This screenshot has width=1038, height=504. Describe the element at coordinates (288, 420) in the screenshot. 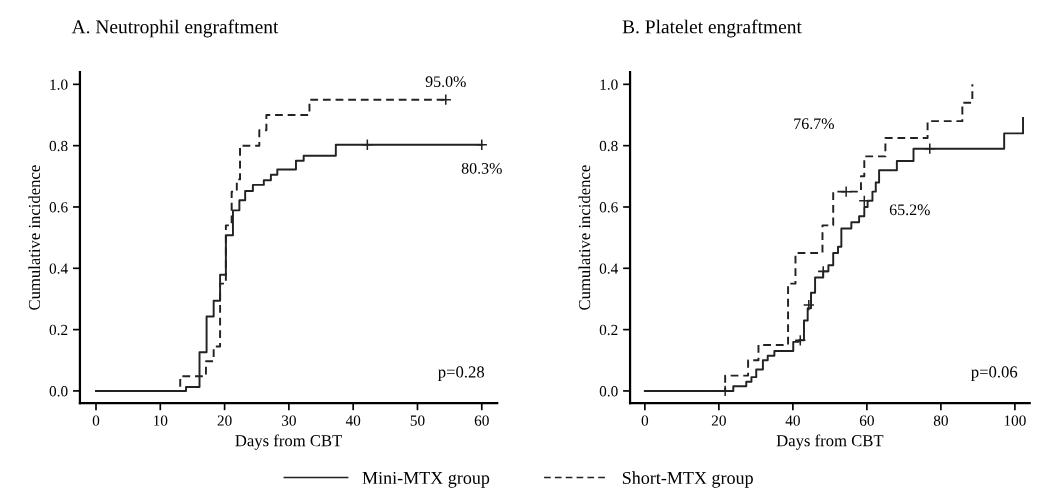

I see `x-tick-label: 30` at that location.